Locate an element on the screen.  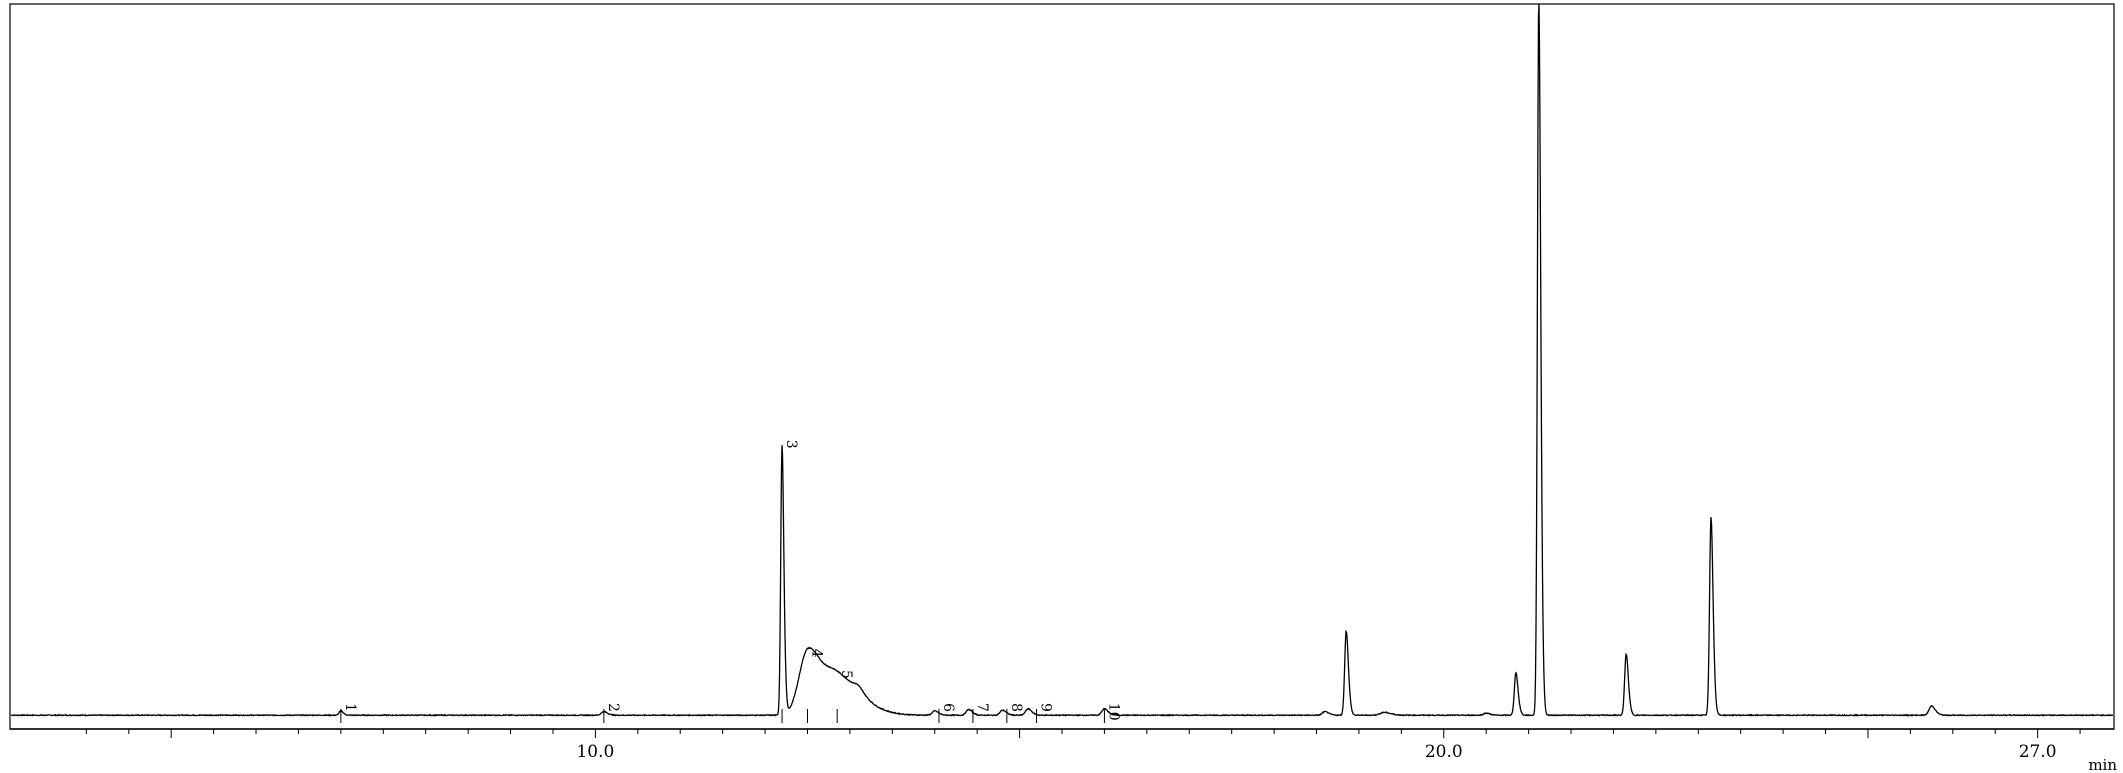
x-axis-tick-labels: 10.0 20.0 27.0 is located at coordinates (1316, 752).